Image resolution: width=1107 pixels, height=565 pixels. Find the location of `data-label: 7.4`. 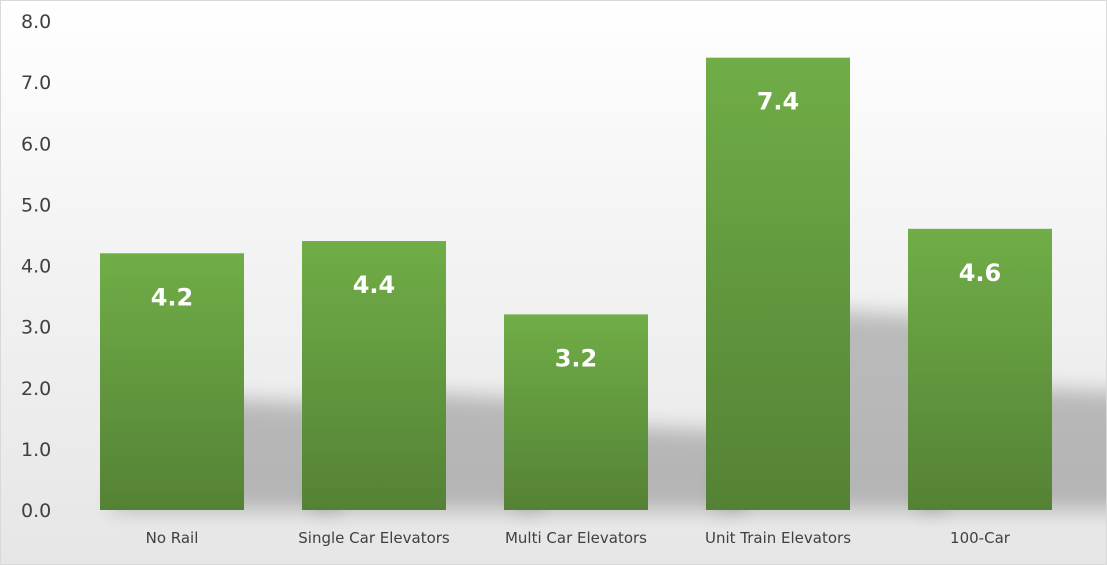

data-label: 7.4 is located at coordinates (778, 102).